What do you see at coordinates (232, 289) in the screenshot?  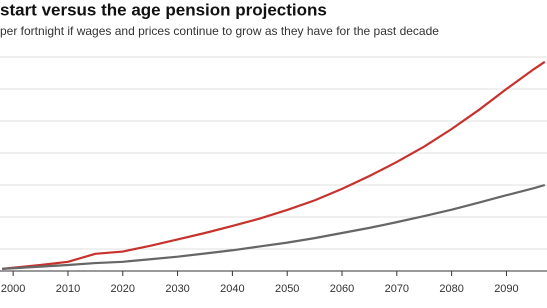 I see `x-tick-label: 2040` at bounding box center [232, 289].